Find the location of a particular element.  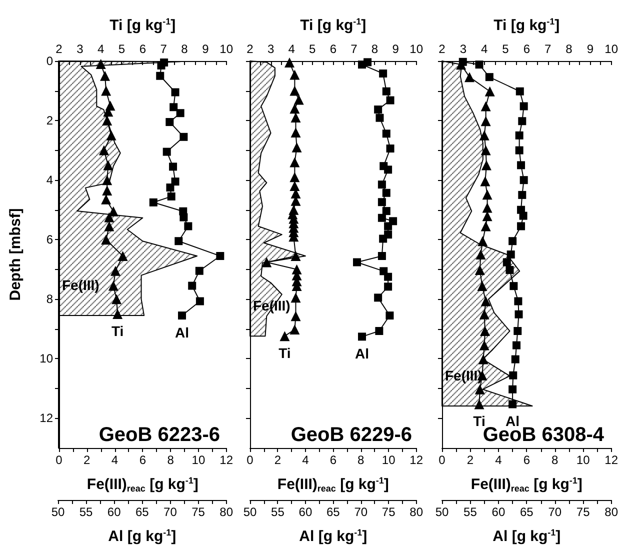

y-tick-label: 4 is located at coordinates (50, 180).